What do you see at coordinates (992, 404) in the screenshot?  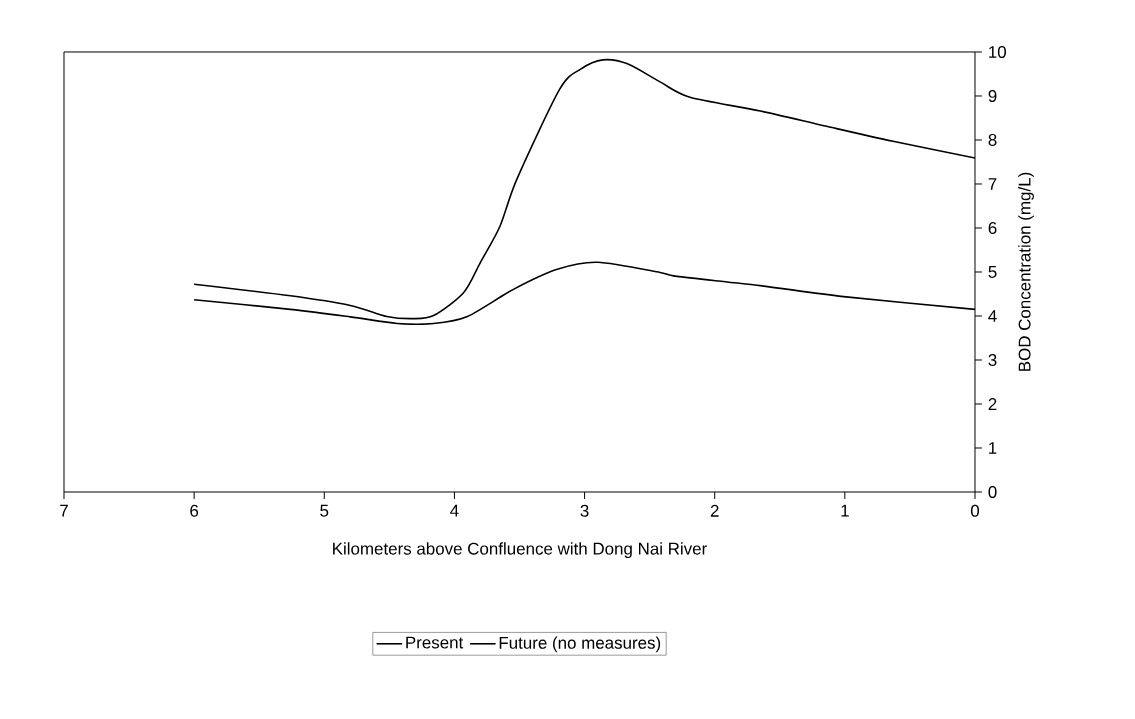 I see `y-tick-label: 2` at bounding box center [992, 404].